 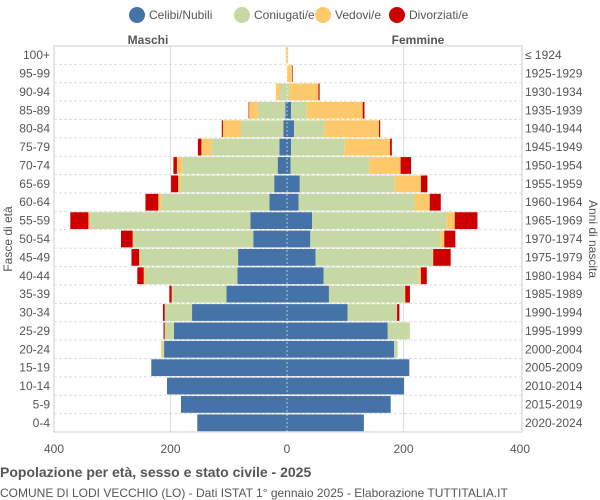 I want to click on age-label: 75-79, so click(x=34, y=147).